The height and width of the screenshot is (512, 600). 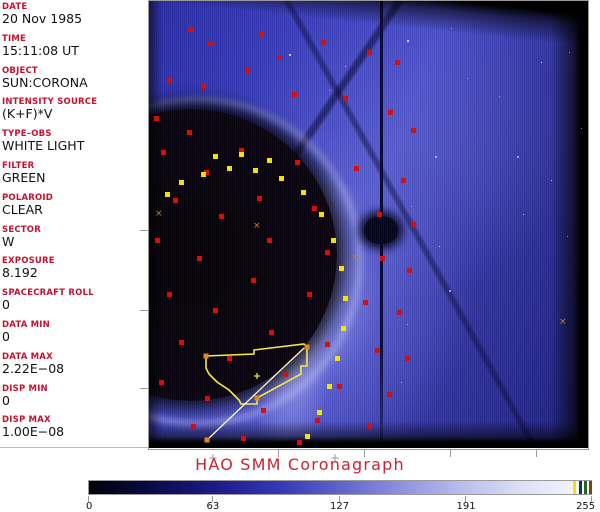 I want to click on metadata-key: TIME, so click(x=14, y=38).